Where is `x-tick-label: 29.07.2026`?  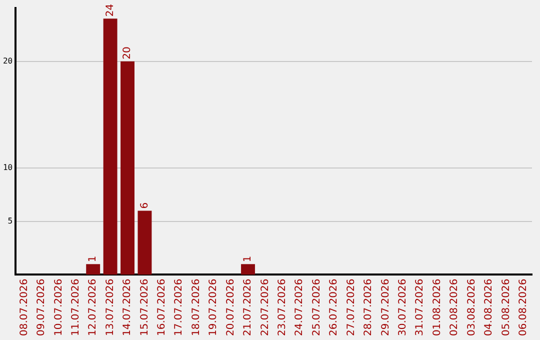 x-tick-label: 29.07.2026 is located at coordinates (386, 307).